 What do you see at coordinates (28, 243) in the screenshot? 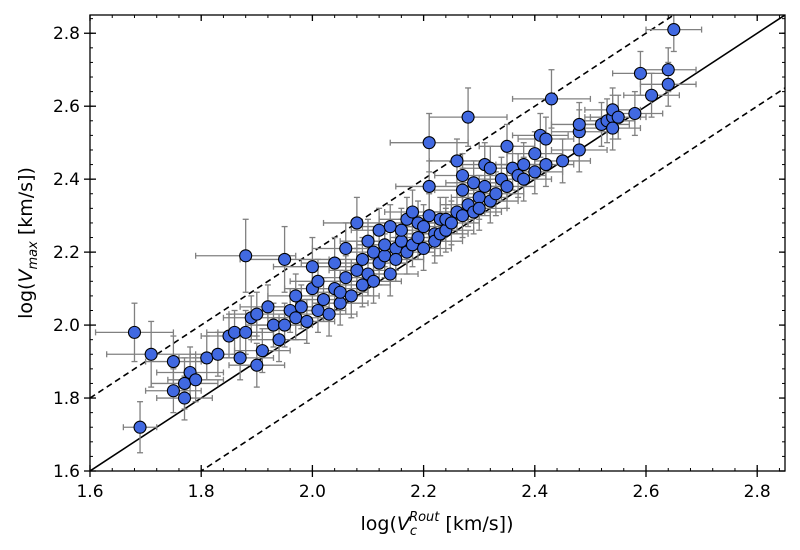
I see `y-axis-label: log(Vmax [km/s])` at bounding box center [28, 243].